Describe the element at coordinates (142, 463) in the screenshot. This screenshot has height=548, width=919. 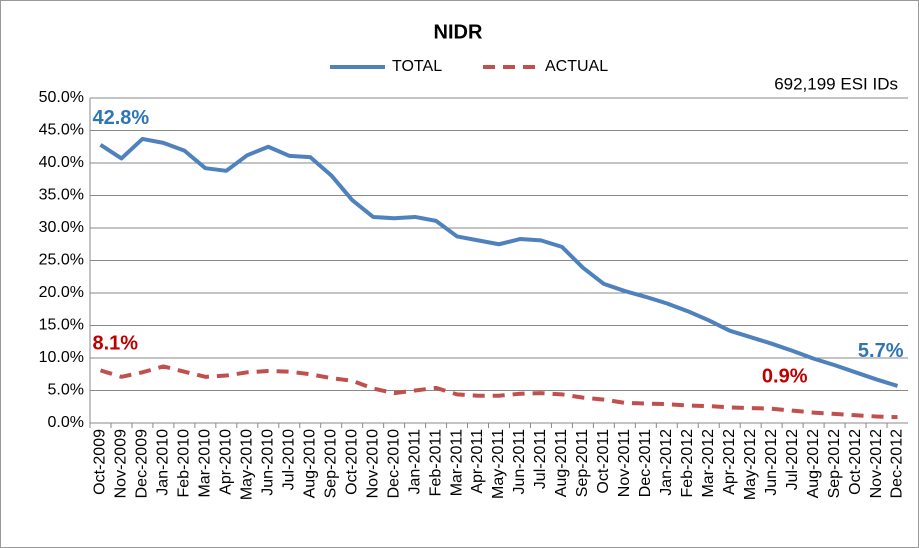
I see `x-tick-label: Dec-2009` at that location.